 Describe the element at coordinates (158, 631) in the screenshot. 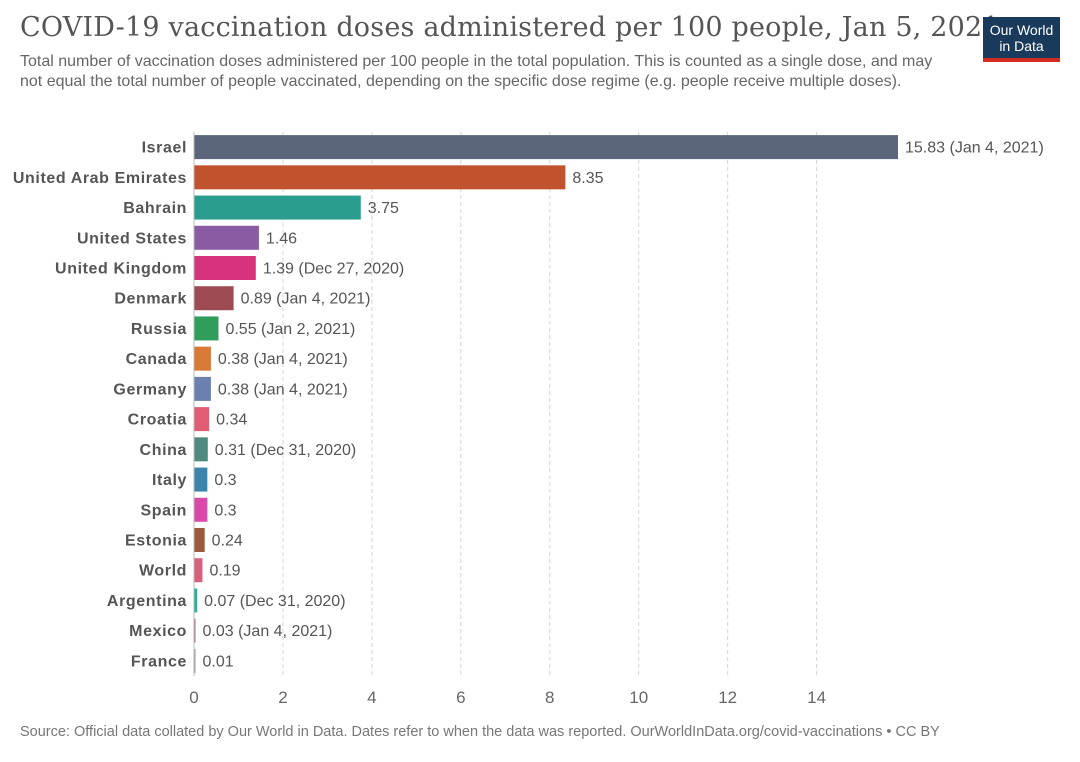

I see `category-label: Mexico` at that location.